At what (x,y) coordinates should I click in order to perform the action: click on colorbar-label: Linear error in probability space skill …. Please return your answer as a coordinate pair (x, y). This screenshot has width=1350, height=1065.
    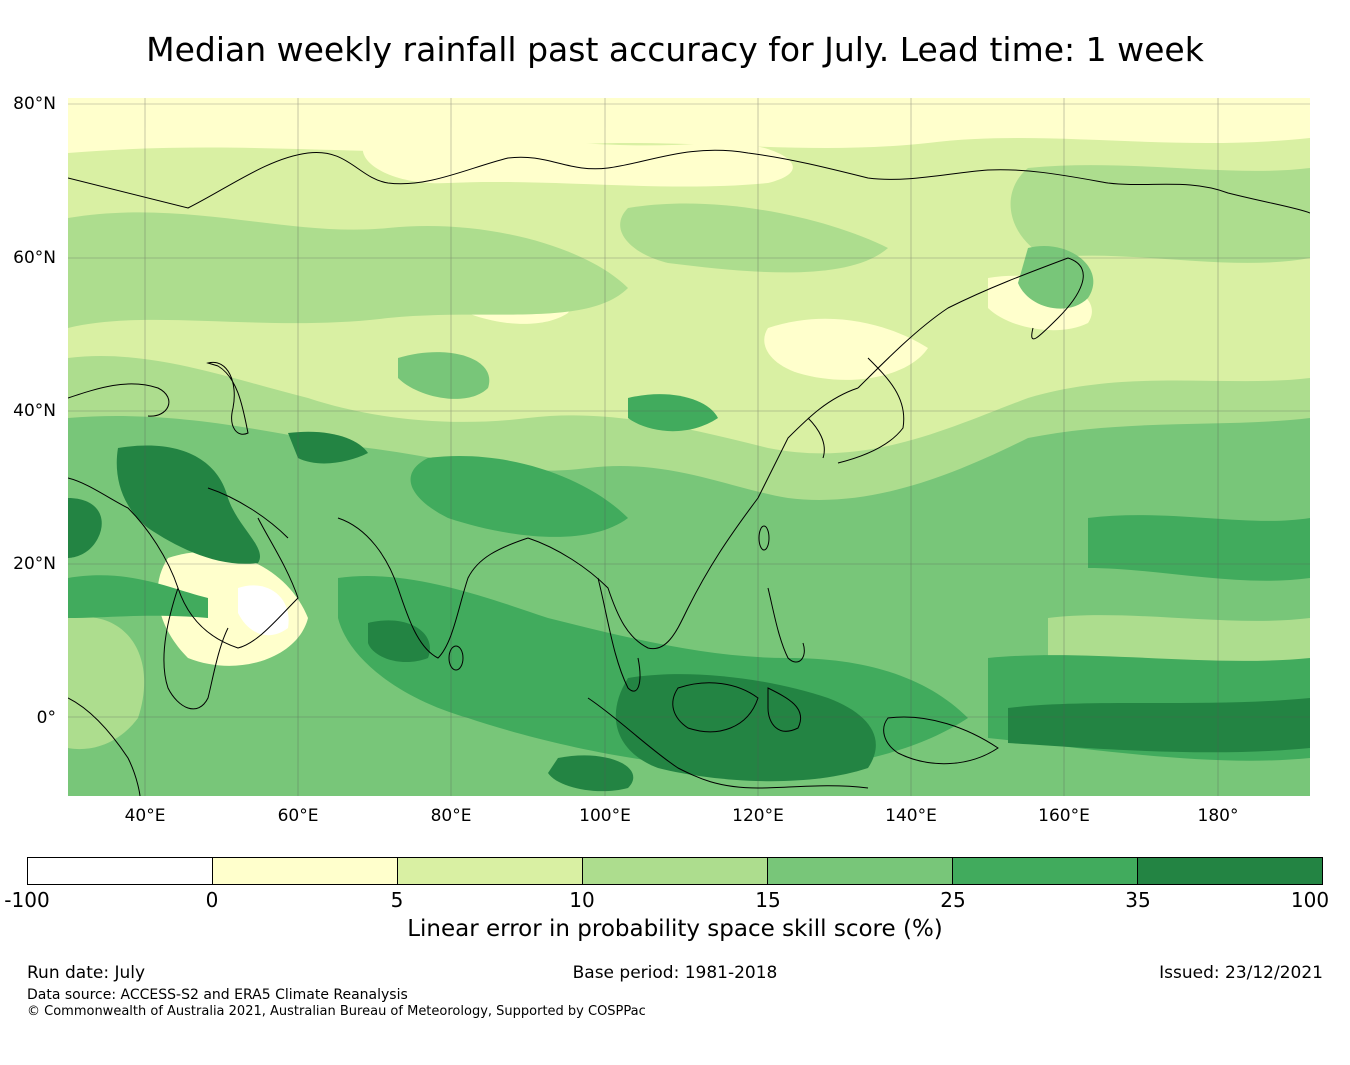
    Looking at the image, I should click on (675, 929).